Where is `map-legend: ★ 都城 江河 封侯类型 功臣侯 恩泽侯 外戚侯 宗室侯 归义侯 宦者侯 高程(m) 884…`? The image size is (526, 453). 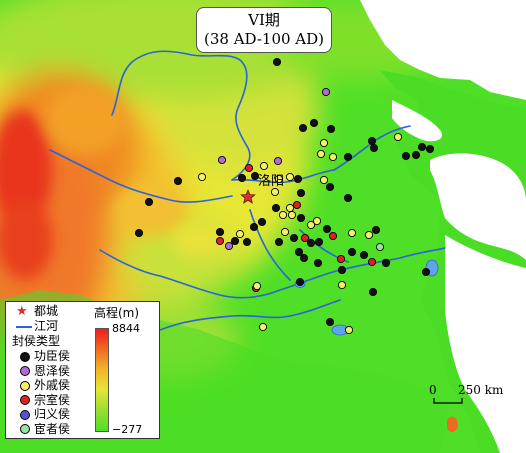
map-legend: ★ 都城 江河 封侯类型 功臣侯 恩泽侯 外戚侯 宗室侯 归义侯 宦者侯 高程(m) 884… is located at coordinates (82, 370).